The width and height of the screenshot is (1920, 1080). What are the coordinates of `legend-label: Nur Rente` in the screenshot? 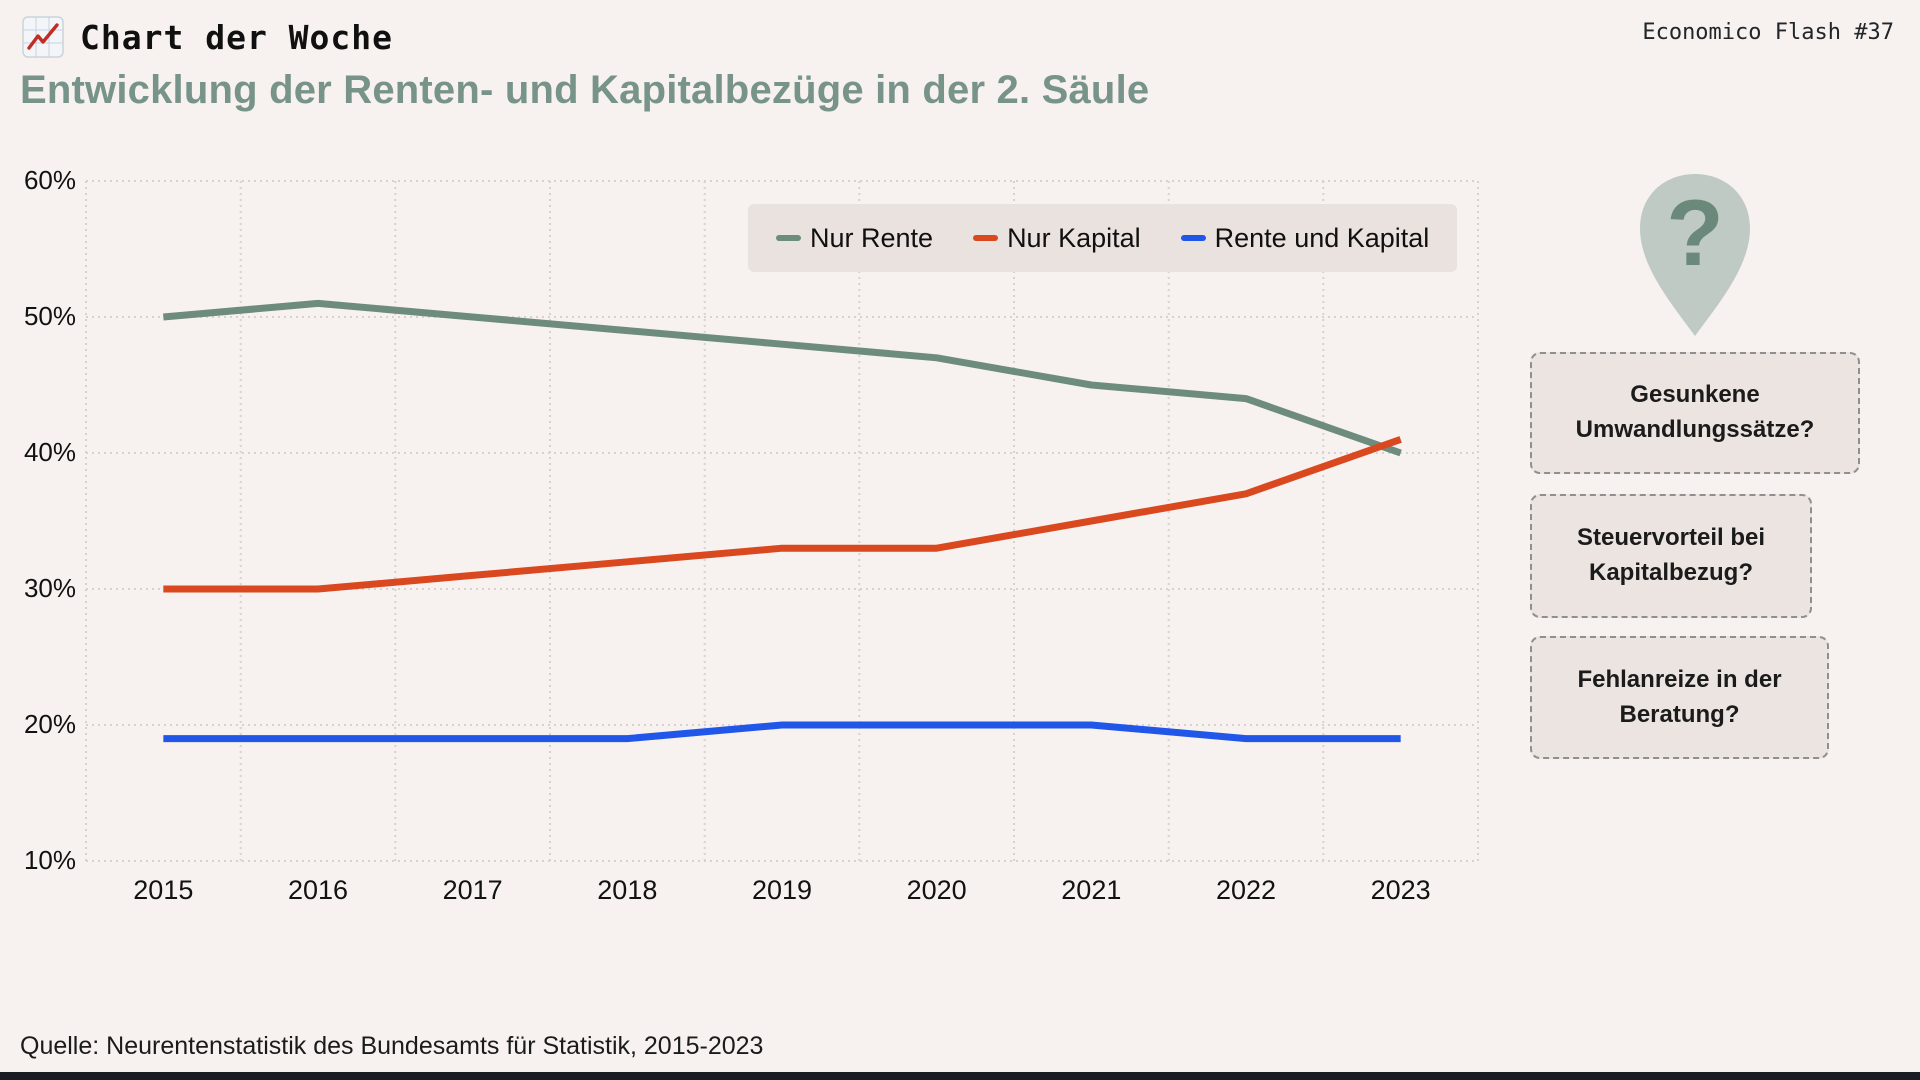 It's located at (872, 237).